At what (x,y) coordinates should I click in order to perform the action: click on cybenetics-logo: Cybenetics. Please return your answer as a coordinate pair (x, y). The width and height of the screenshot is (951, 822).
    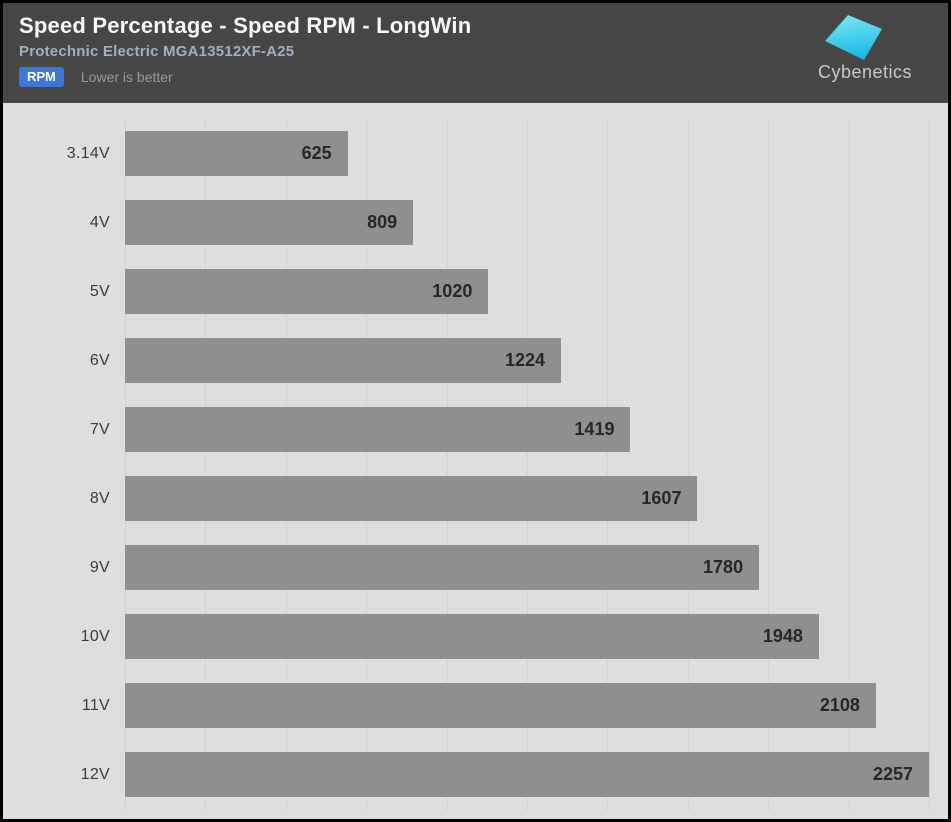
    Looking at the image, I should click on (868, 48).